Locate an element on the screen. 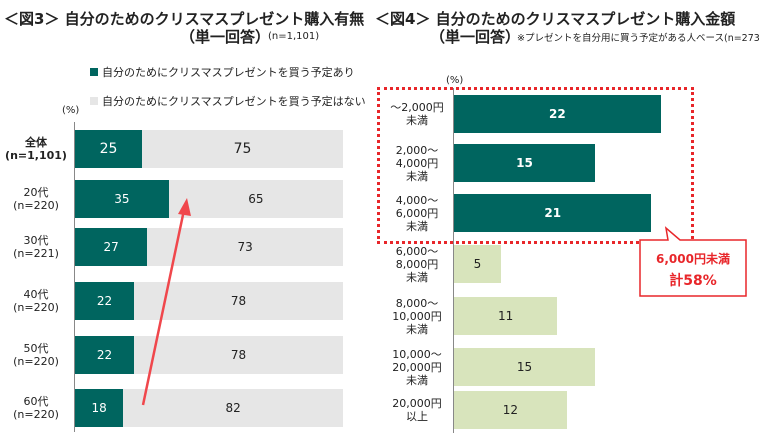  highlight-box is located at coordinates (535, 165).